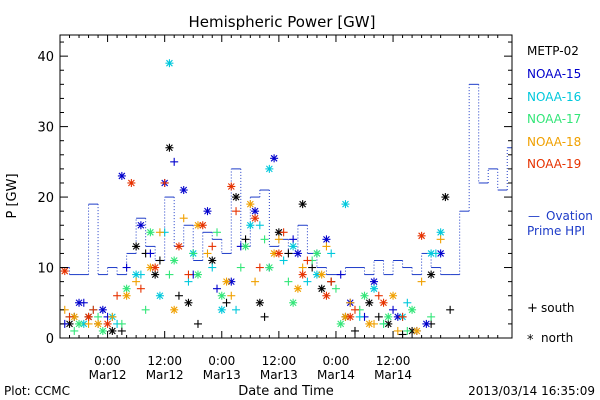 Image resolution: width=600 pixels, height=400 pixels. What do you see at coordinates (554, 74) in the screenshot?
I see `legend-entry-noaa-15: NOAA-15` at bounding box center [554, 74].